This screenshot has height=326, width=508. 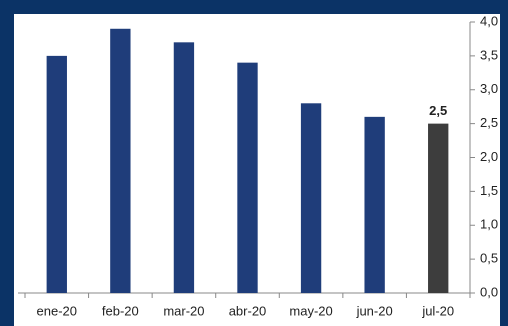 What do you see at coordinates (120, 310) in the screenshot?
I see `x-tick-label: feb-20` at bounding box center [120, 310].